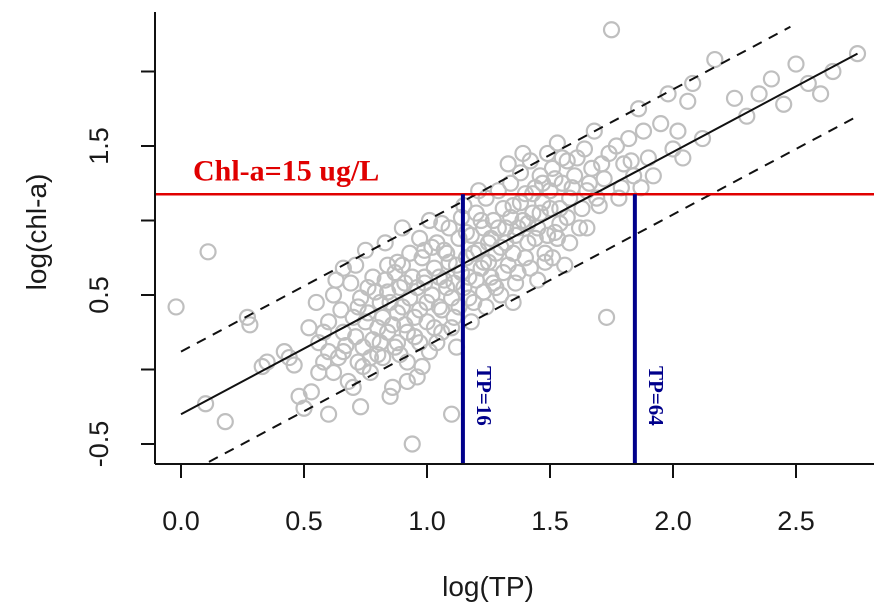  What do you see at coordinates (99, 444) in the screenshot?
I see `y-tick-label: -0.5` at bounding box center [99, 444].